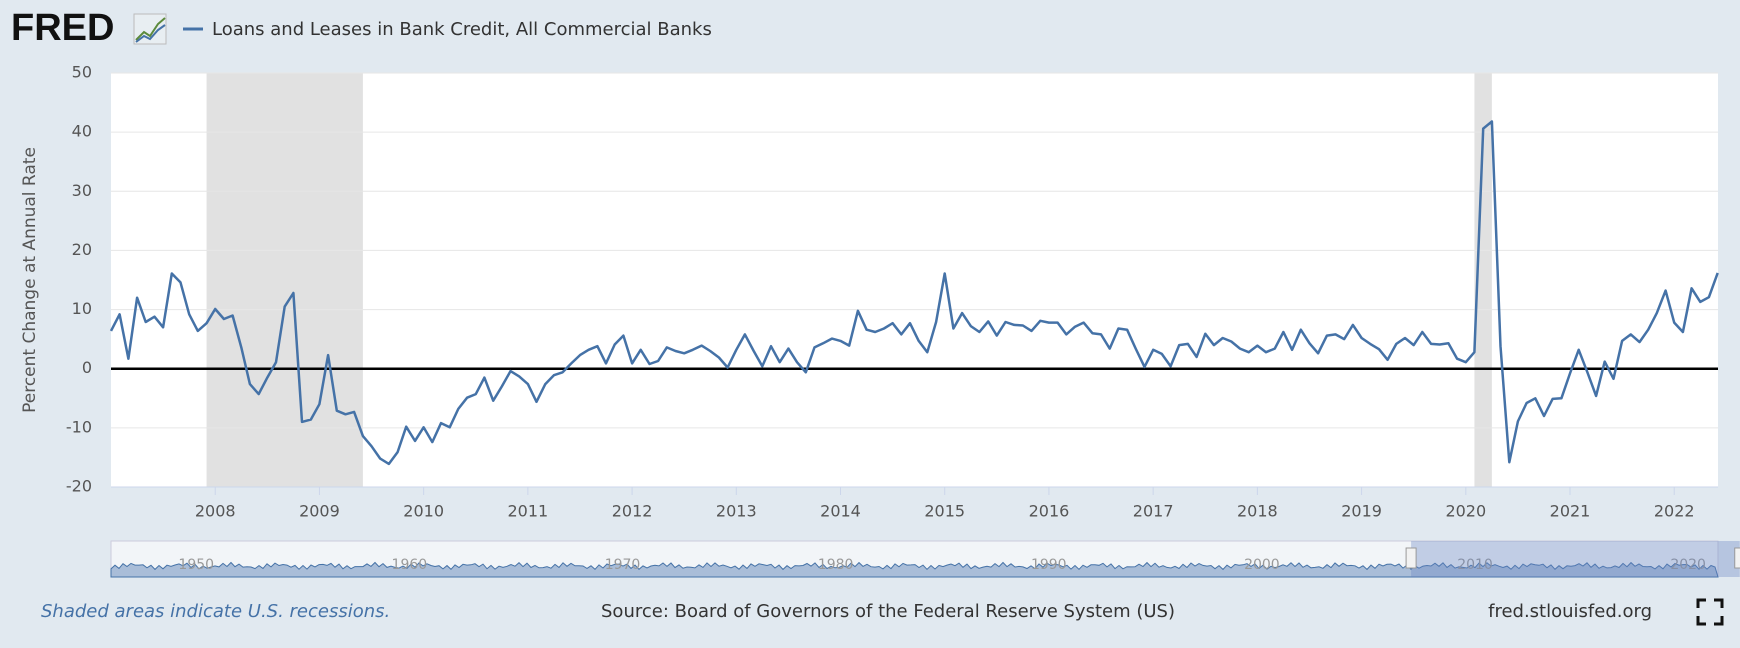  I want to click on brand-logo: FRED, so click(62, 28).